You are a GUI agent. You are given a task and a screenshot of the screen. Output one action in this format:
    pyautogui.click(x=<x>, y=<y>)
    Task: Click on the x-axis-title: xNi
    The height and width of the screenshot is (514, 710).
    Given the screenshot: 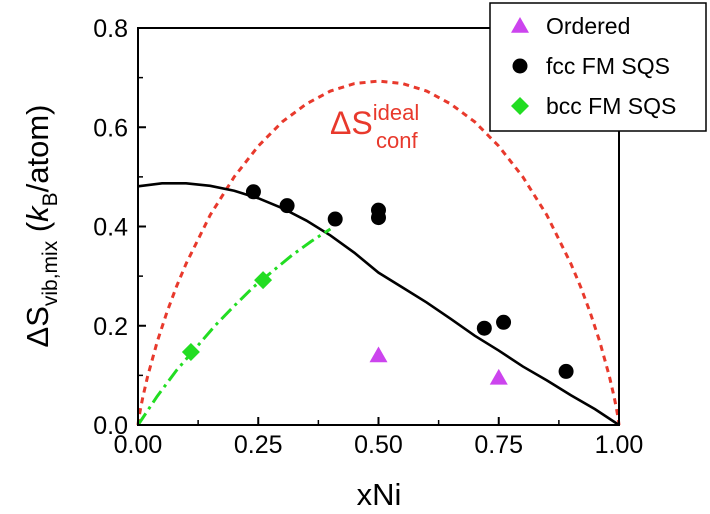 What is the action you would take?
    pyautogui.click(x=379, y=494)
    